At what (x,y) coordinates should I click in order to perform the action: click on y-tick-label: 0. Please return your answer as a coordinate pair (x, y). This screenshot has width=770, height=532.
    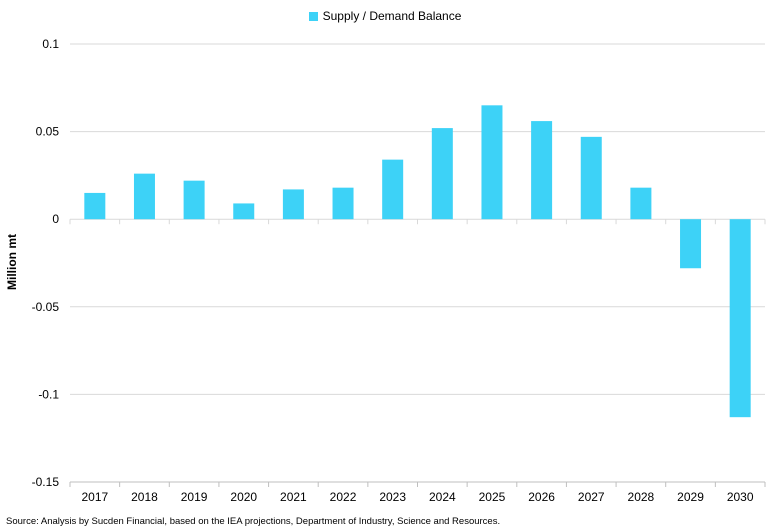
    Looking at the image, I should click on (55, 219).